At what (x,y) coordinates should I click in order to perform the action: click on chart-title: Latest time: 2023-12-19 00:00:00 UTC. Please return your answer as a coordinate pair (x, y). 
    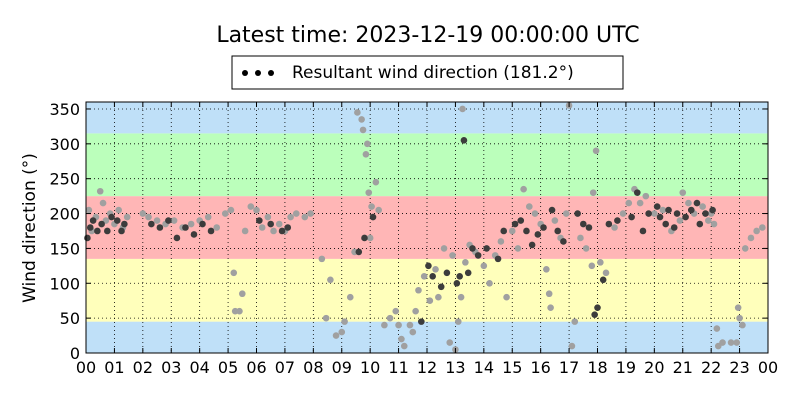
    Looking at the image, I should click on (427, 35).